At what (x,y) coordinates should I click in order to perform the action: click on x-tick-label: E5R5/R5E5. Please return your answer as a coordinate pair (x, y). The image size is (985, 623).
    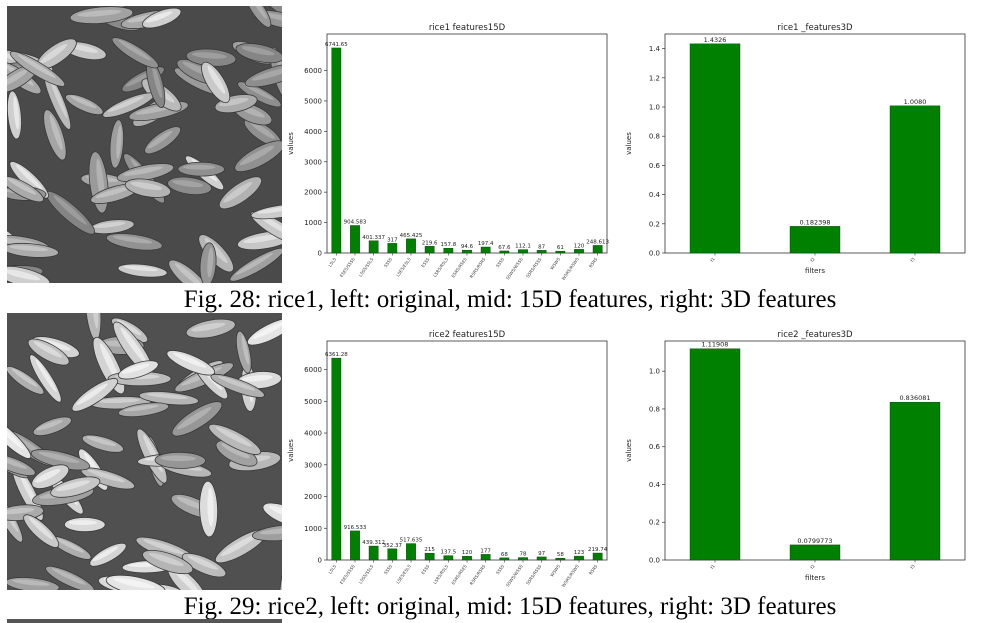
    Looking at the image, I should click on (459, 574).